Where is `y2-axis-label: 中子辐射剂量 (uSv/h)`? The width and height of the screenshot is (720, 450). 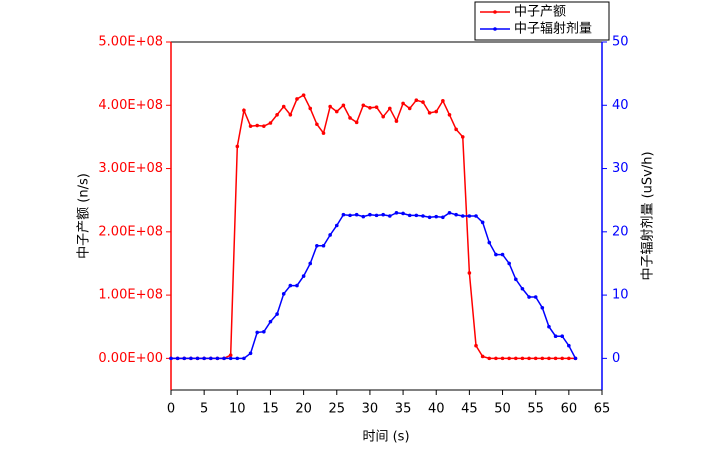
y2-axis-label: 中子辐射剂量 (uSv/h) is located at coordinates (648, 215).